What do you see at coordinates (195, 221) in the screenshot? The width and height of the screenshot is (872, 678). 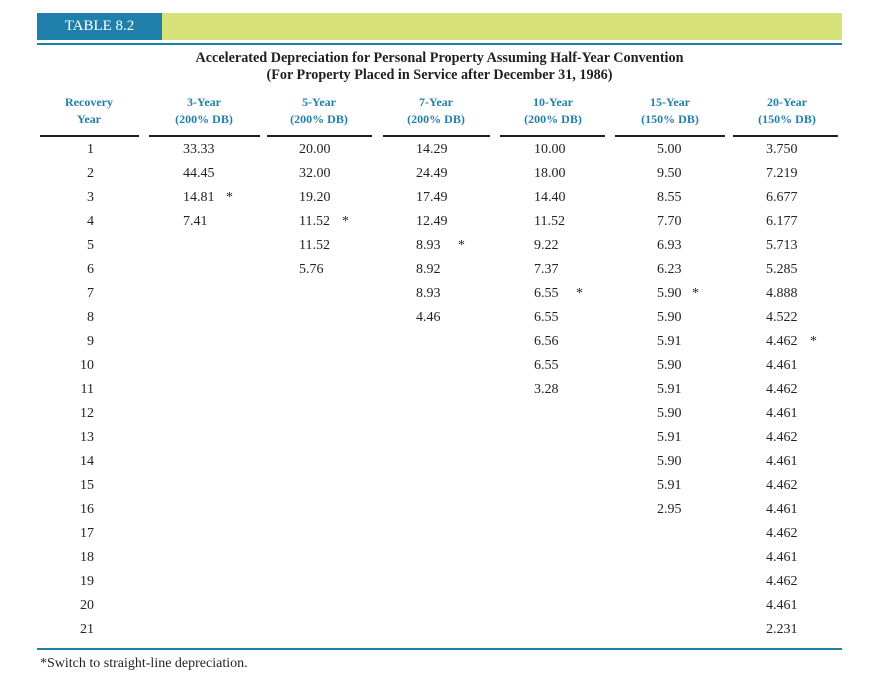 I see `table-cell: 7.41` at bounding box center [195, 221].